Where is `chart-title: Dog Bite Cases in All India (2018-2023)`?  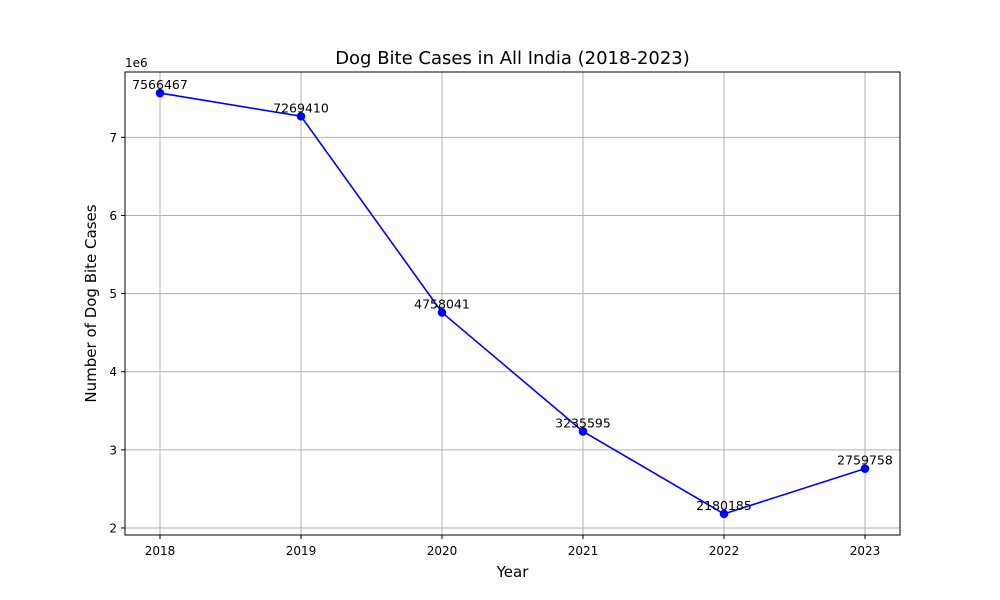
chart-title: Dog Bite Cases in All India (2018-2023) is located at coordinates (512, 58).